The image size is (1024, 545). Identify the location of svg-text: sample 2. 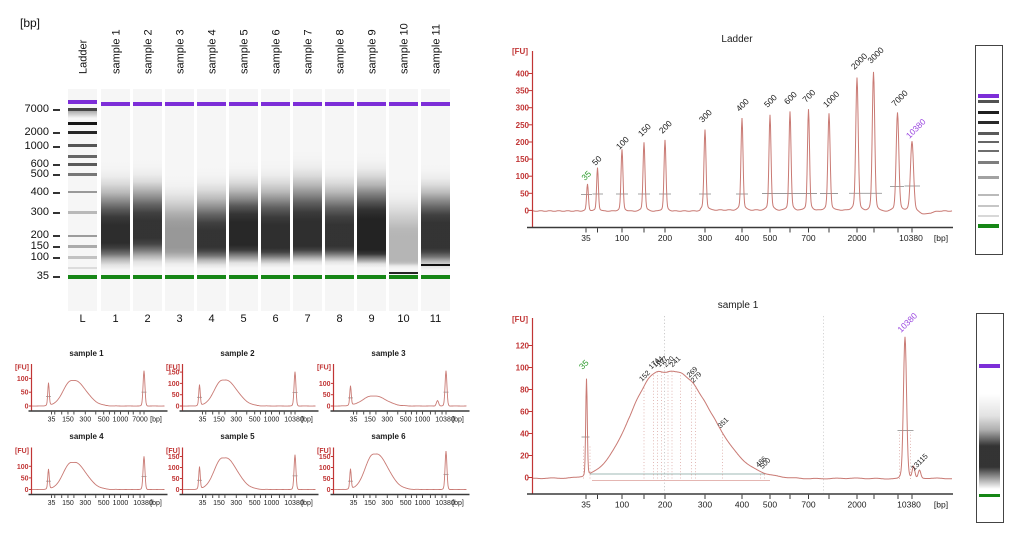
(237, 353).